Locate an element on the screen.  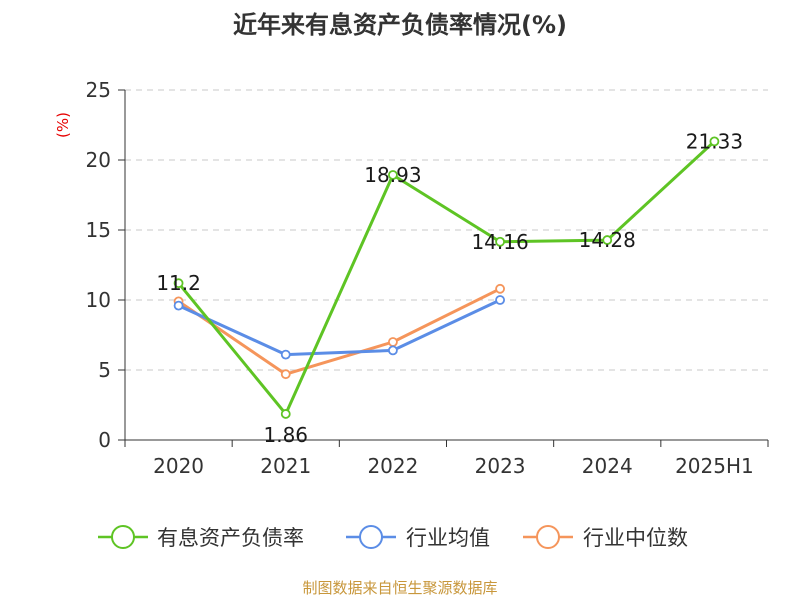
data-label-2024: 14.28 is located at coordinates (607, 240).